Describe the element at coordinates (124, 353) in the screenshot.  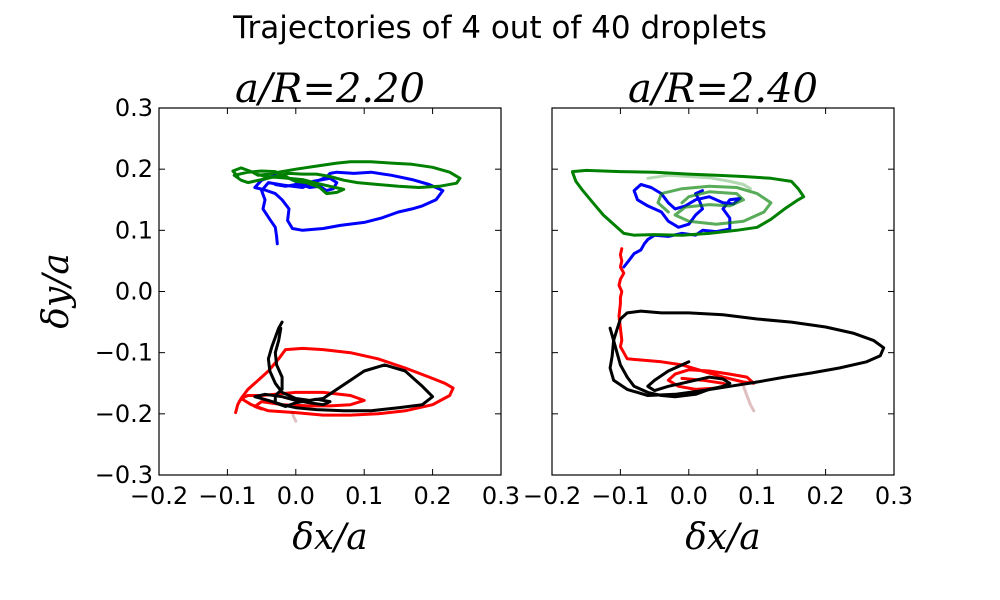
I see `y-tick-label: −0.1` at that location.